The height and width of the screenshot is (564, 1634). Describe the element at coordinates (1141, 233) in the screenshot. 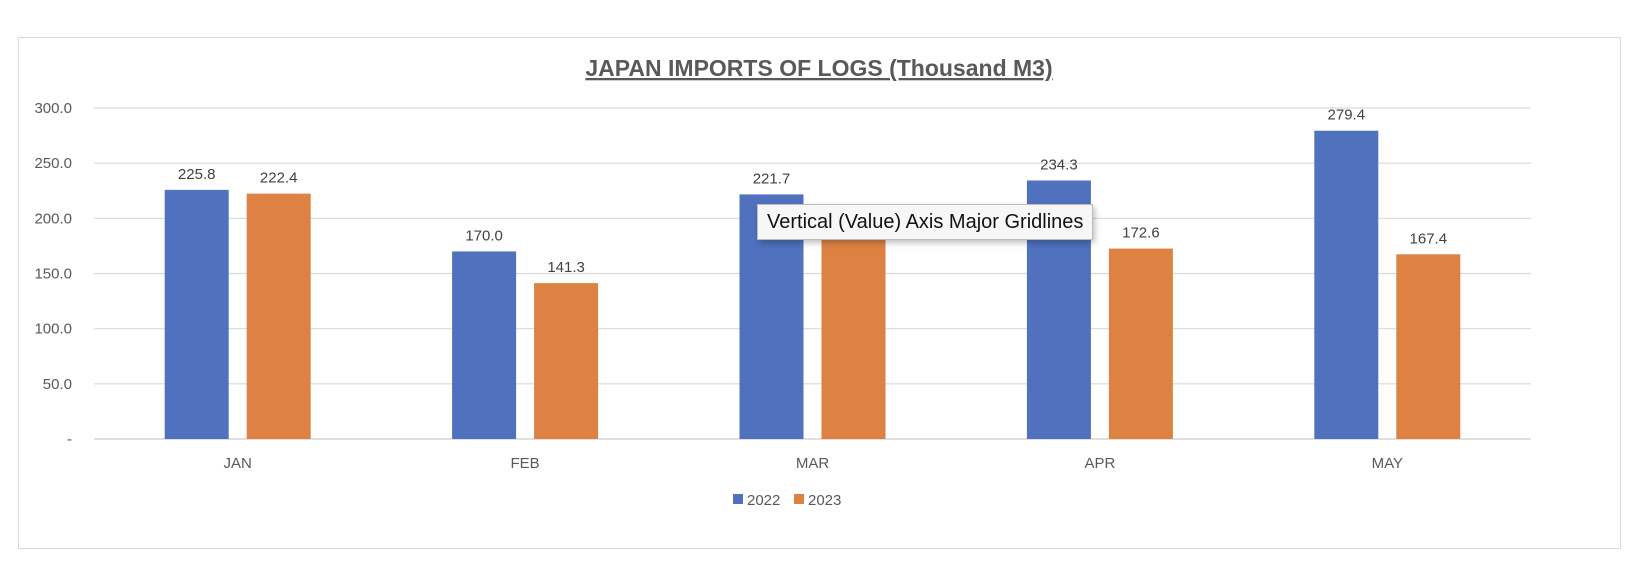

I see `data-label: 172.6` at that location.